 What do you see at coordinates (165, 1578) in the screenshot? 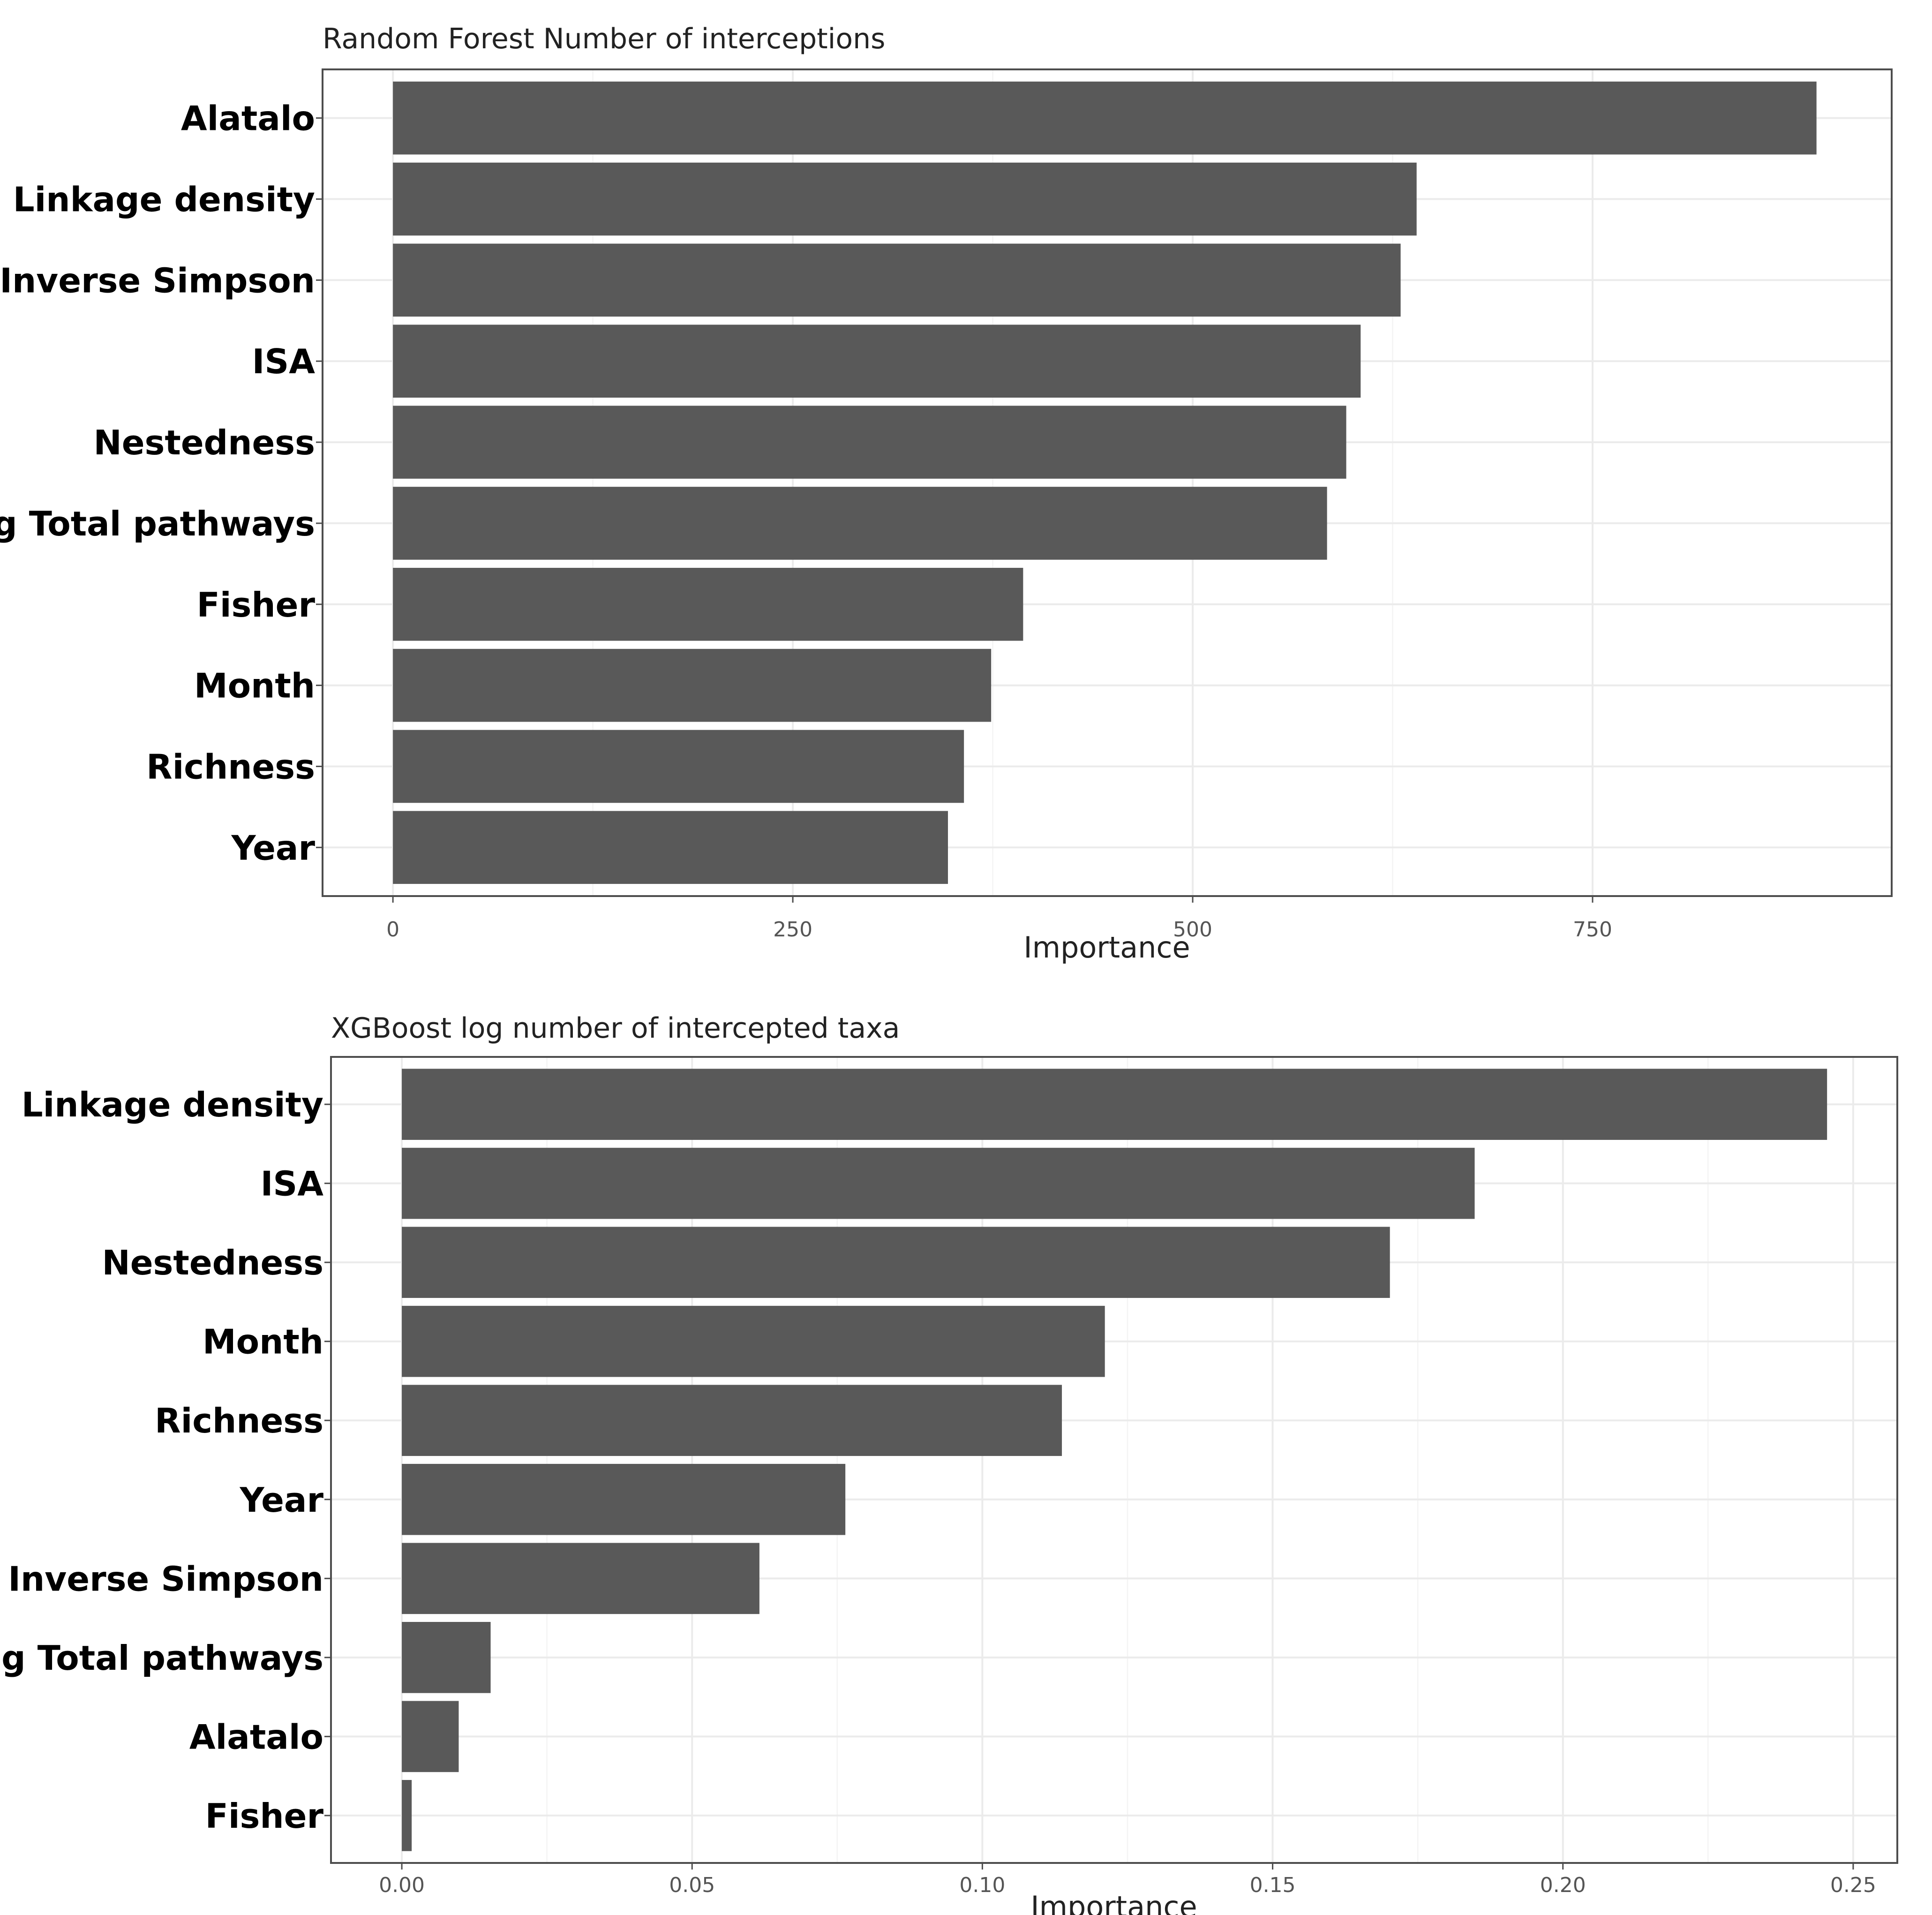
I see `xgboost-category-label: Inverse Simpson` at bounding box center [165, 1578].